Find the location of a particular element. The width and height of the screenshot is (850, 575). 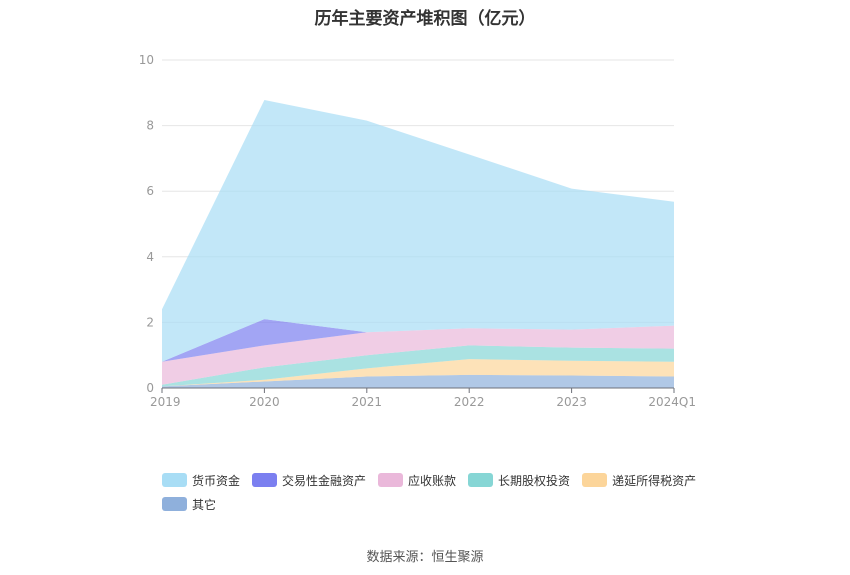

legend-item: 长期股权投资 is located at coordinates (519, 480).